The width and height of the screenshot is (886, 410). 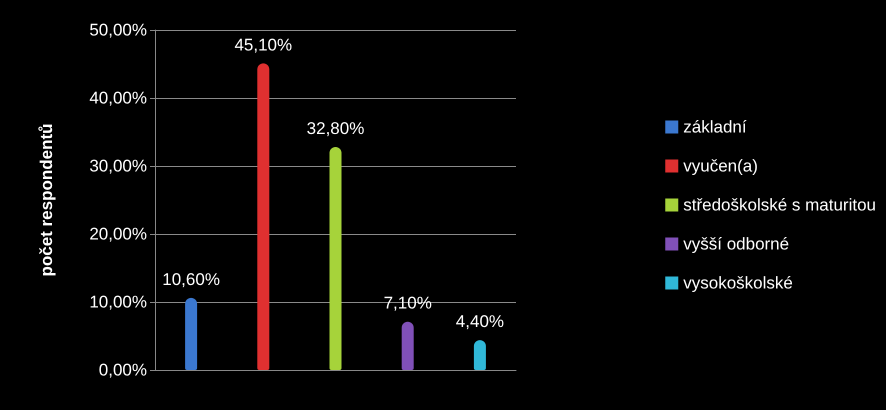 I want to click on legend-label: základní, so click(x=715, y=127).